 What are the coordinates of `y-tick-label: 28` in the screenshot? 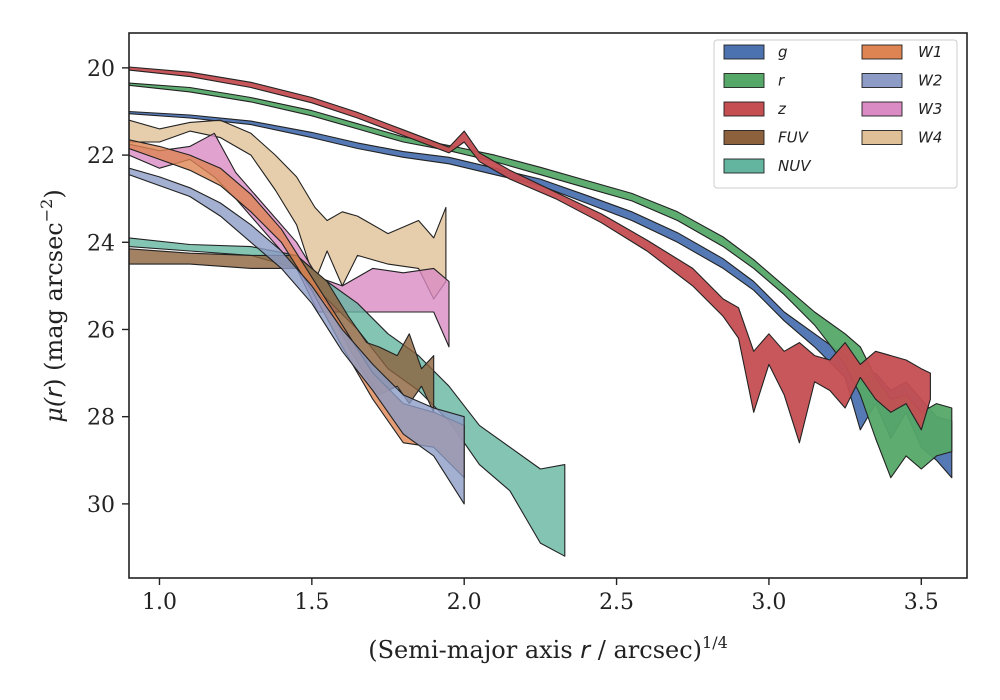 It's located at (101, 418).